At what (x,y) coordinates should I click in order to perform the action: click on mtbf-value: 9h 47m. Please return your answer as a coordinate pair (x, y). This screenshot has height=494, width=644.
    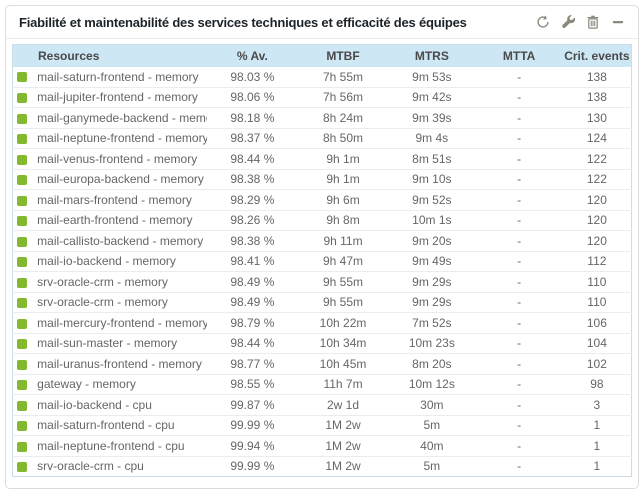
    Looking at the image, I should click on (343, 261).